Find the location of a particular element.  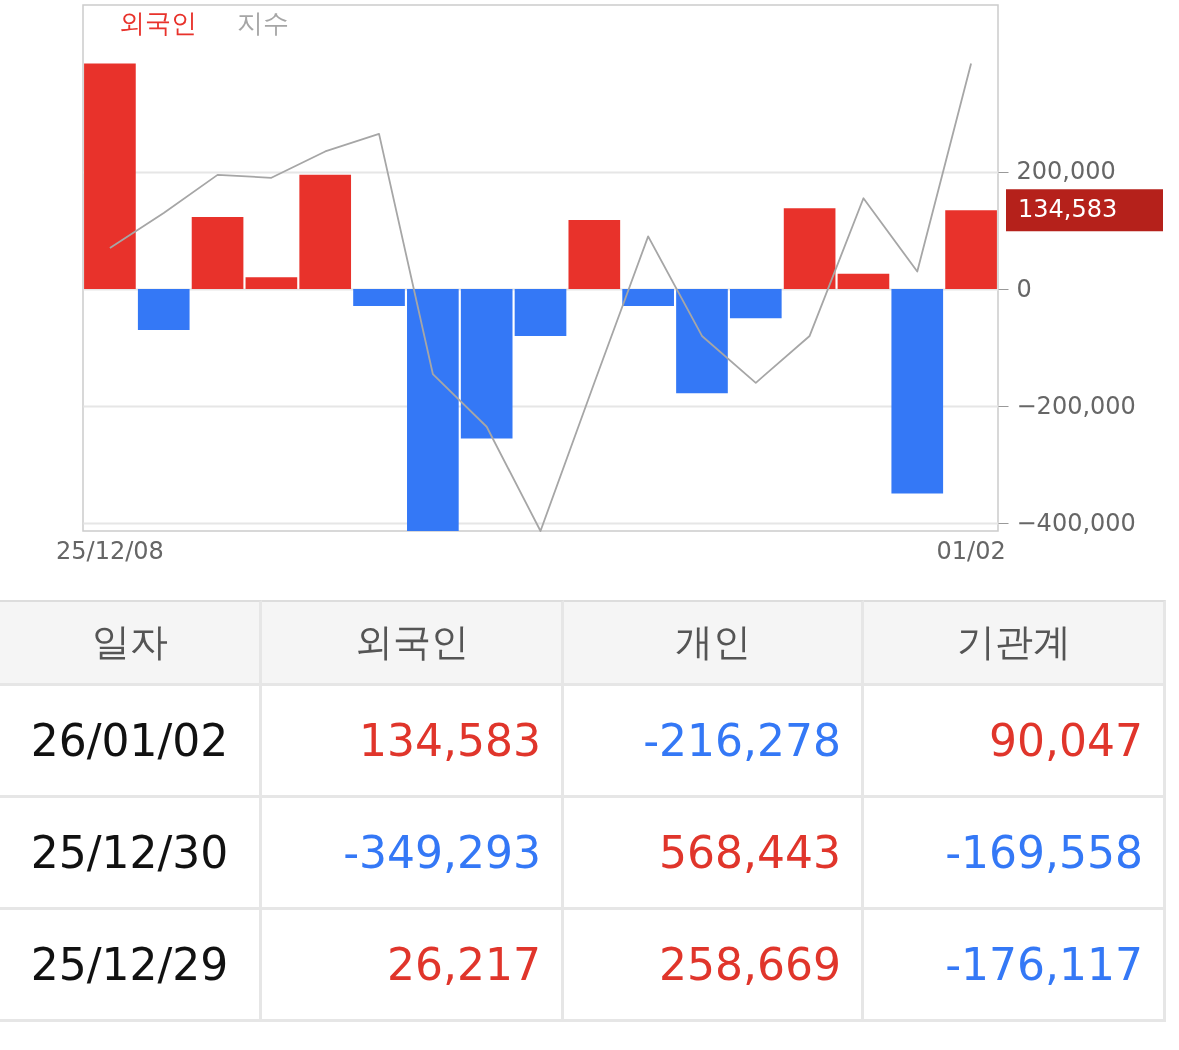

text: 개인 is located at coordinates (714, 643).